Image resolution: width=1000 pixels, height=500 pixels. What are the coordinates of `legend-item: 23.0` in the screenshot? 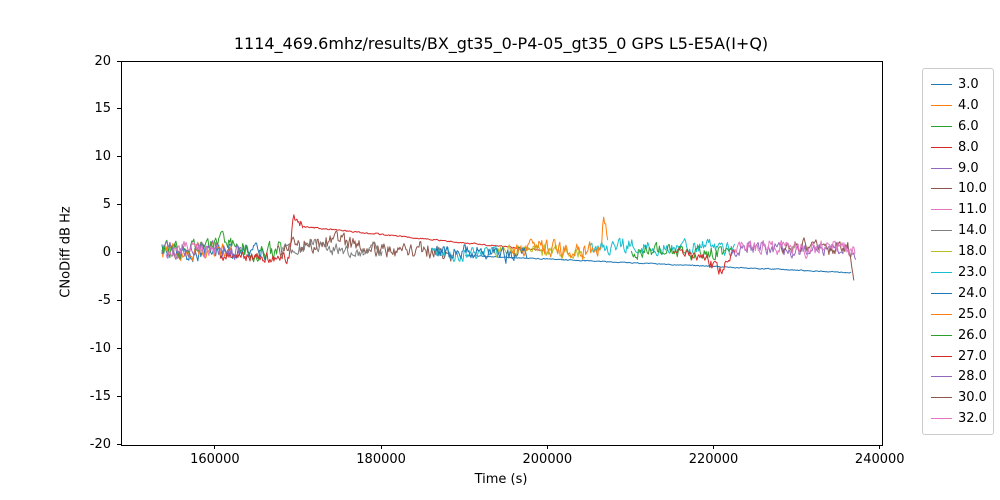 It's located at (962, 272).